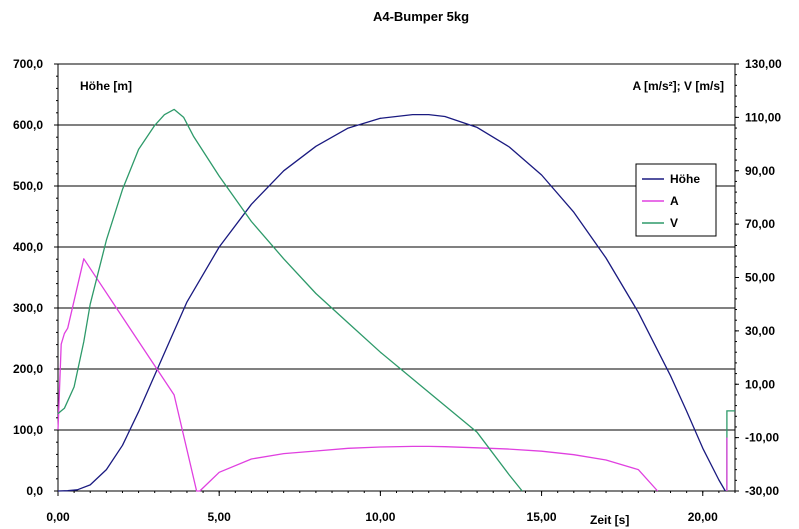 This screenshot has width=799, height=529. Describe the element at coordinates (760, 331) in the screenshot. I see `y-right-tick-label: 30,00` at that location.